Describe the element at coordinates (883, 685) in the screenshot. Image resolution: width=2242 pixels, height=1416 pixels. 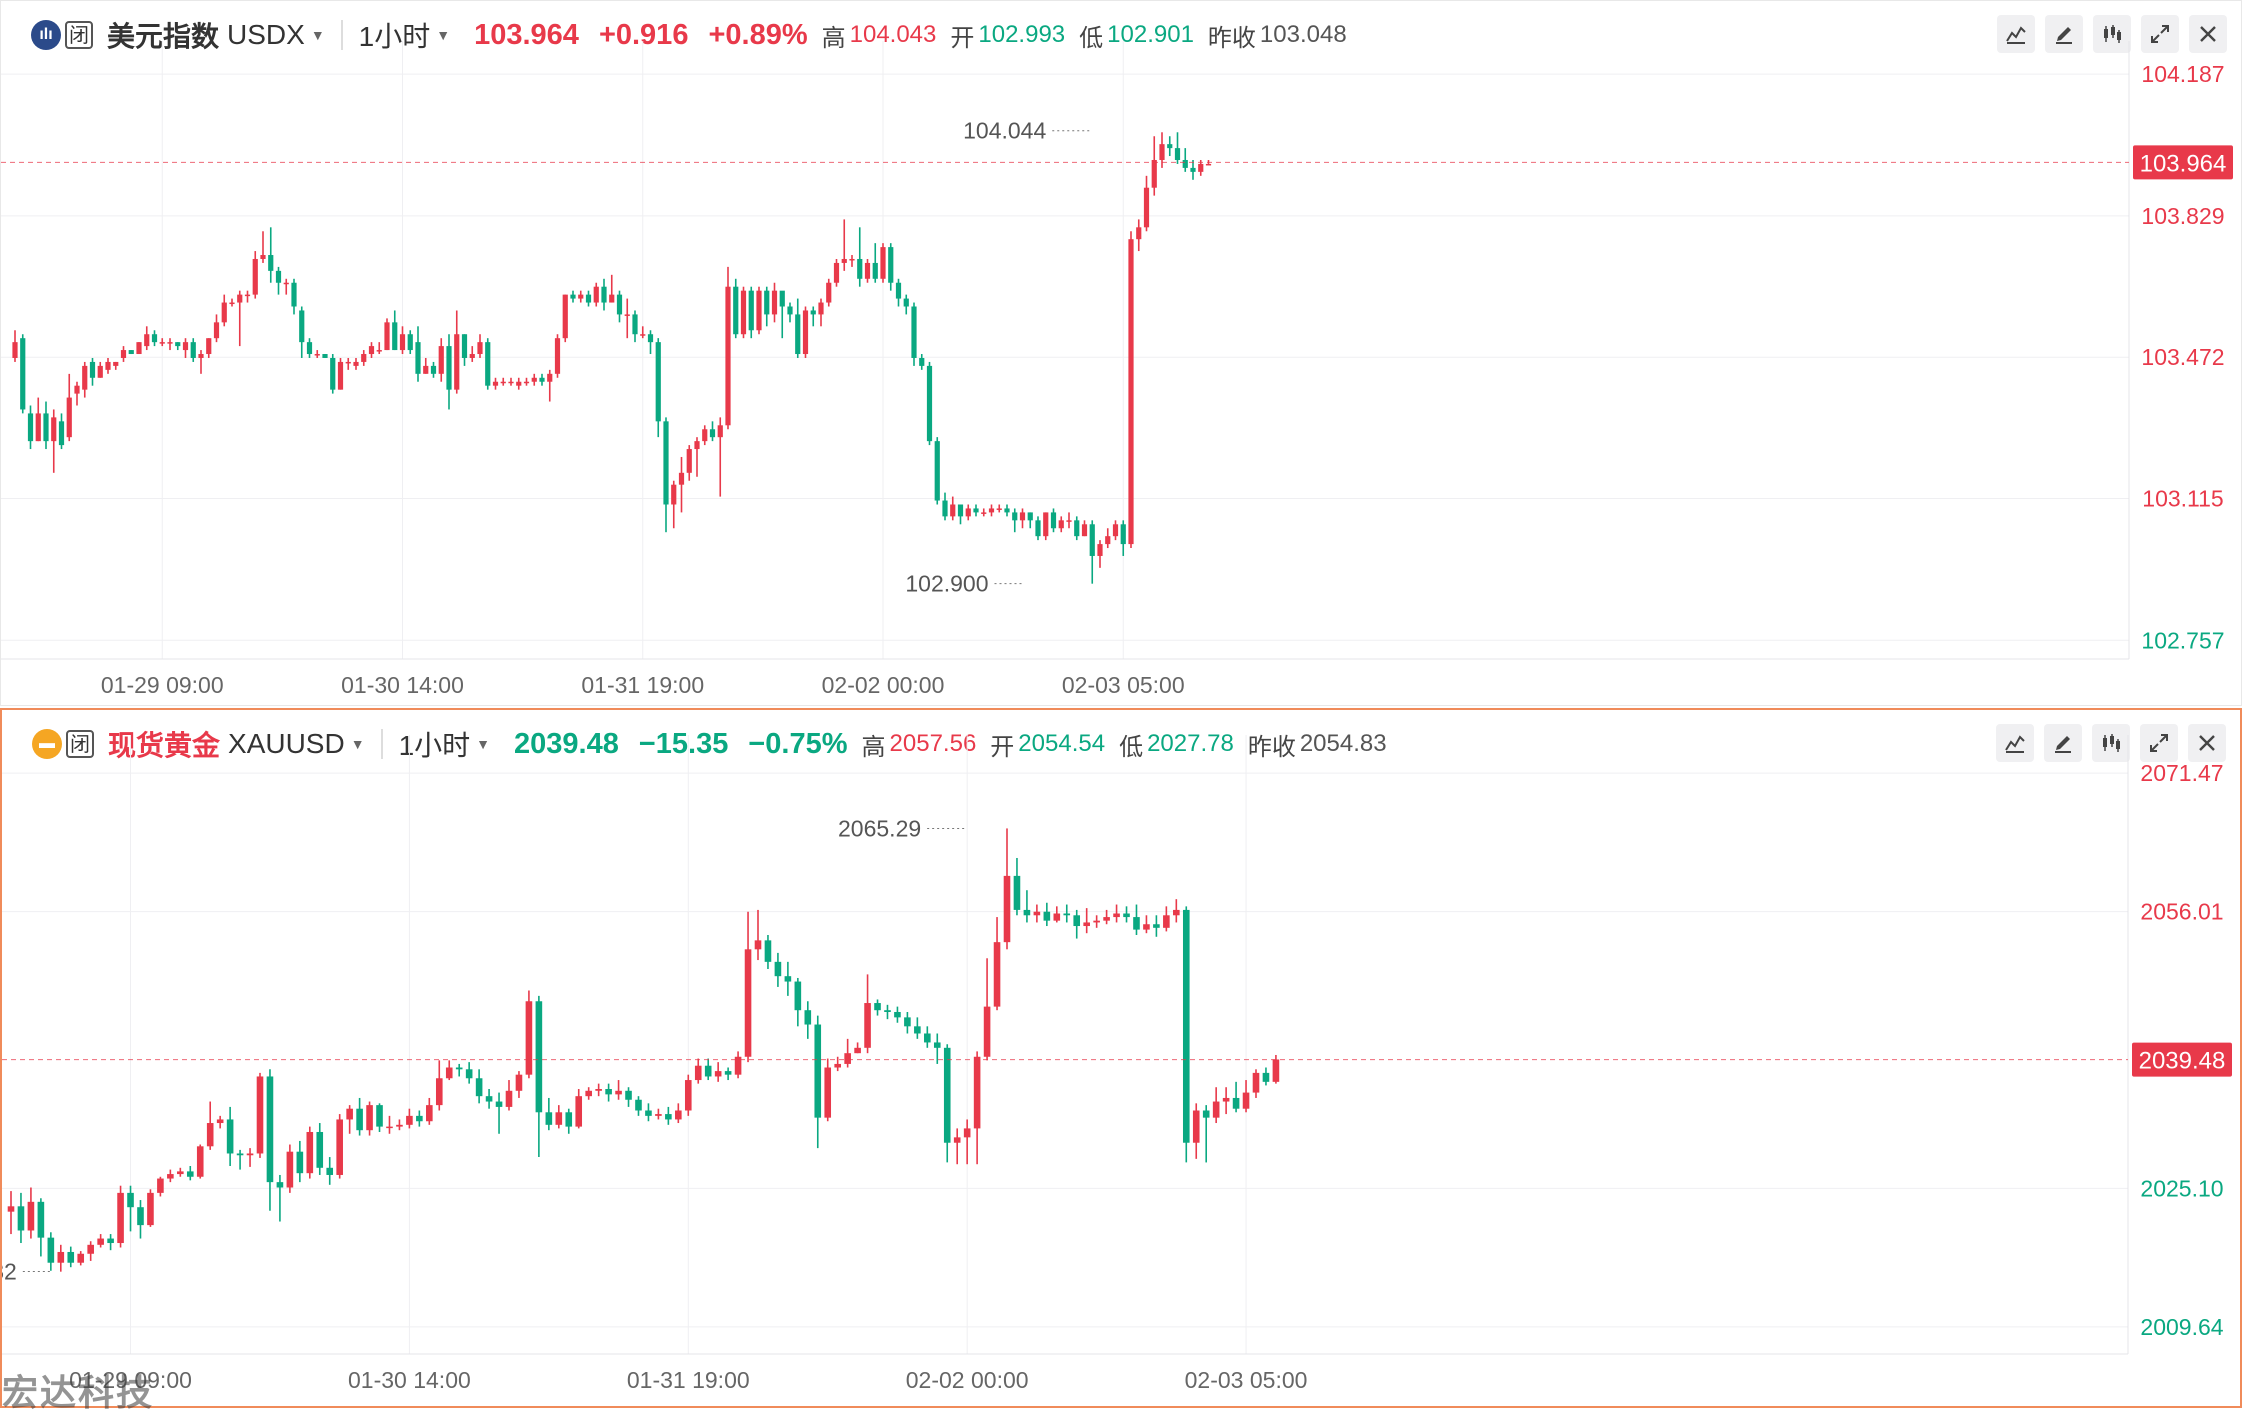
I see `x-tick-label: 02-02 00:00` at that location.